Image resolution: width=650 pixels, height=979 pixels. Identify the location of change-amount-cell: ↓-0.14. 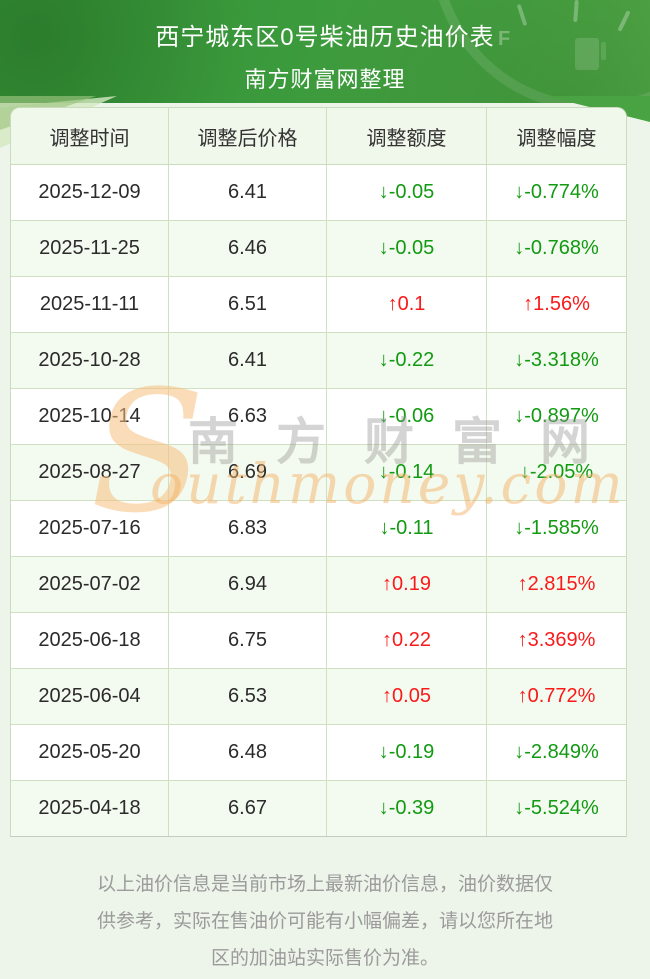
(406, 472).